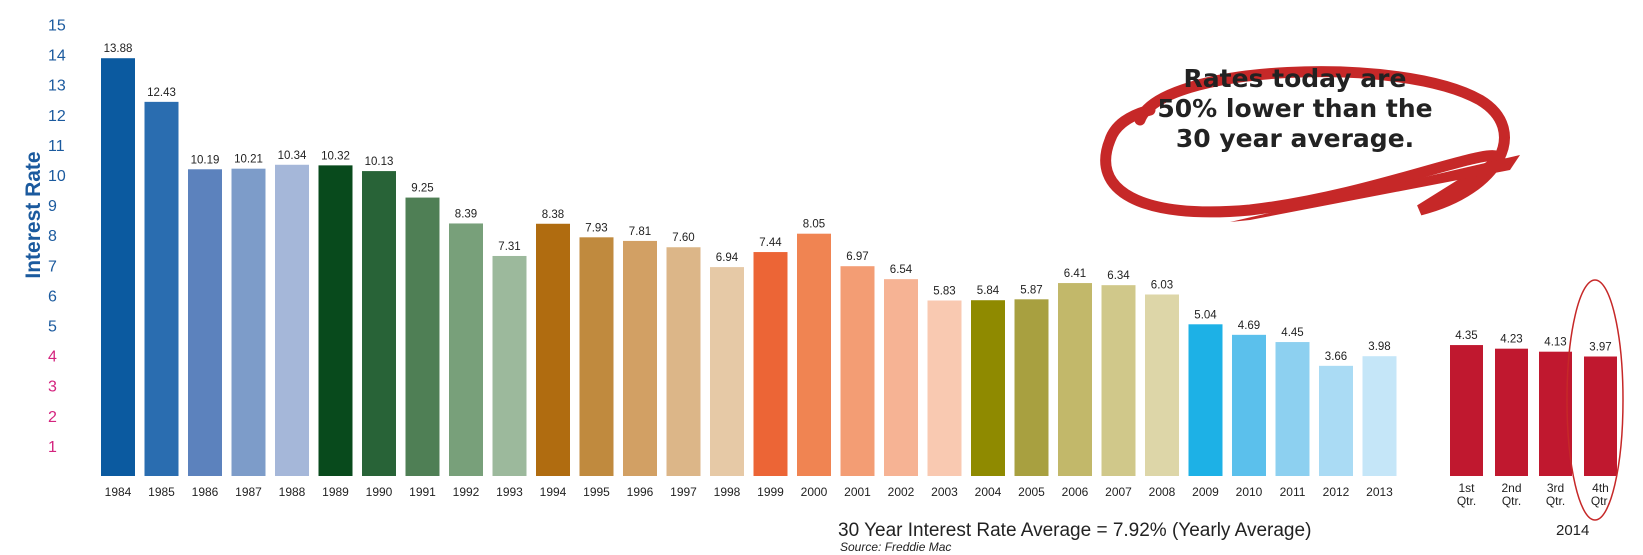  I want to click on quarter-value-label: 4.13, so click(1555, 343).